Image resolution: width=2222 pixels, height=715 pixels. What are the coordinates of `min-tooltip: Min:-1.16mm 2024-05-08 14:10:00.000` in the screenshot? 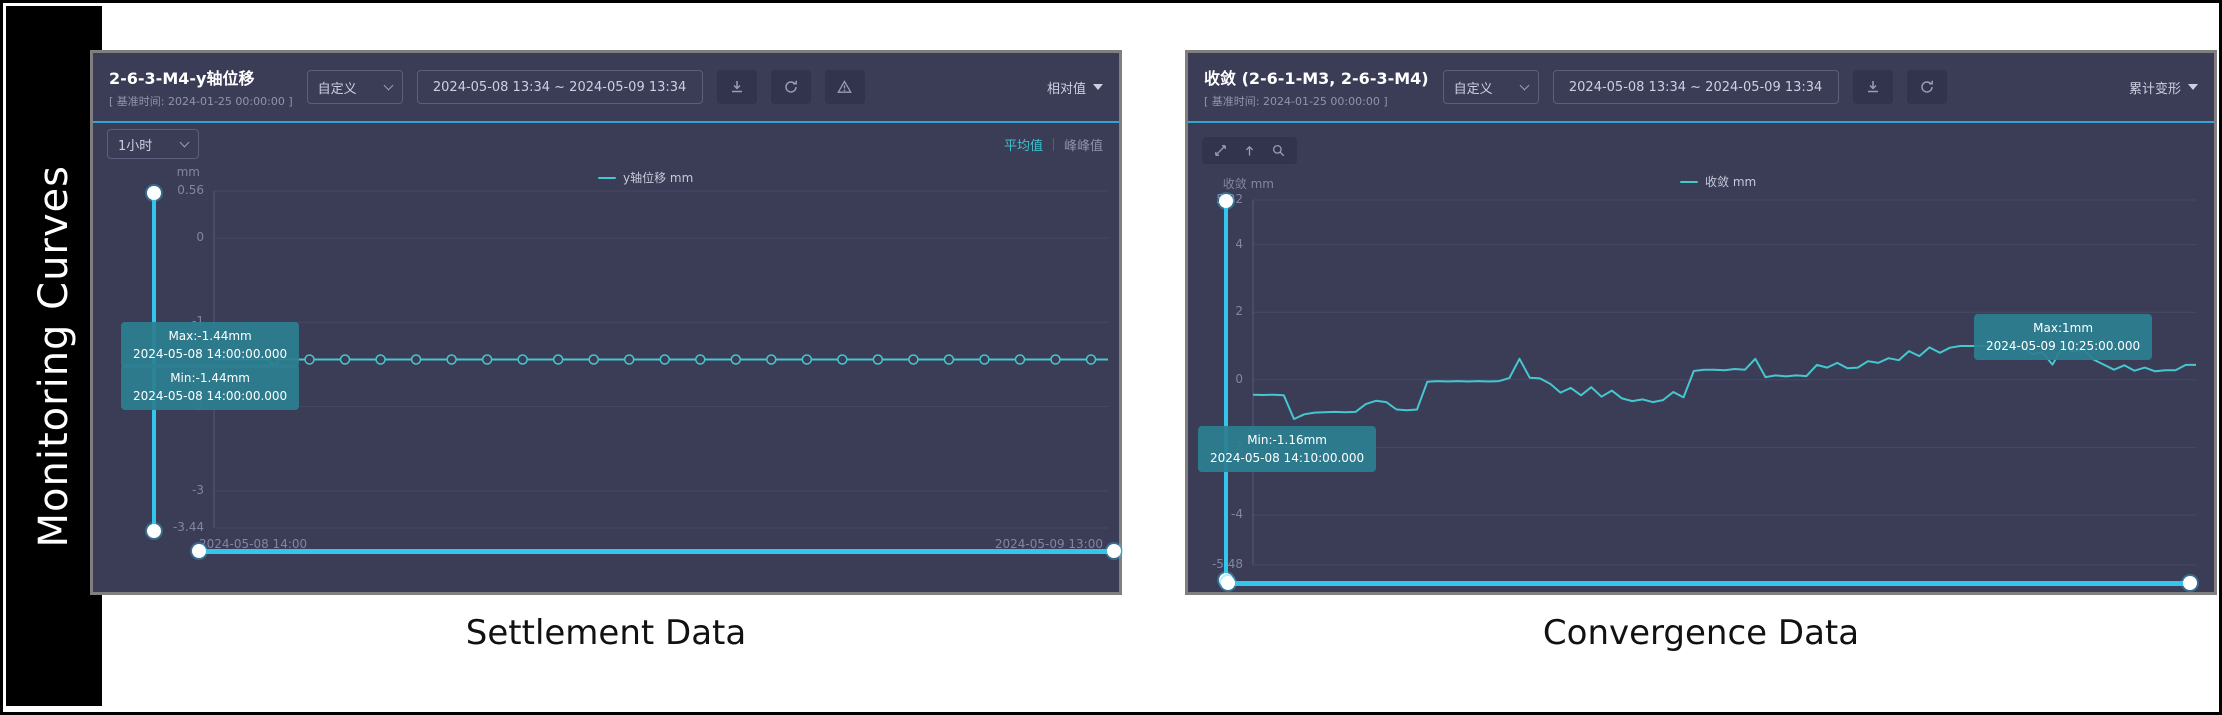 It's located at (1287, 449).